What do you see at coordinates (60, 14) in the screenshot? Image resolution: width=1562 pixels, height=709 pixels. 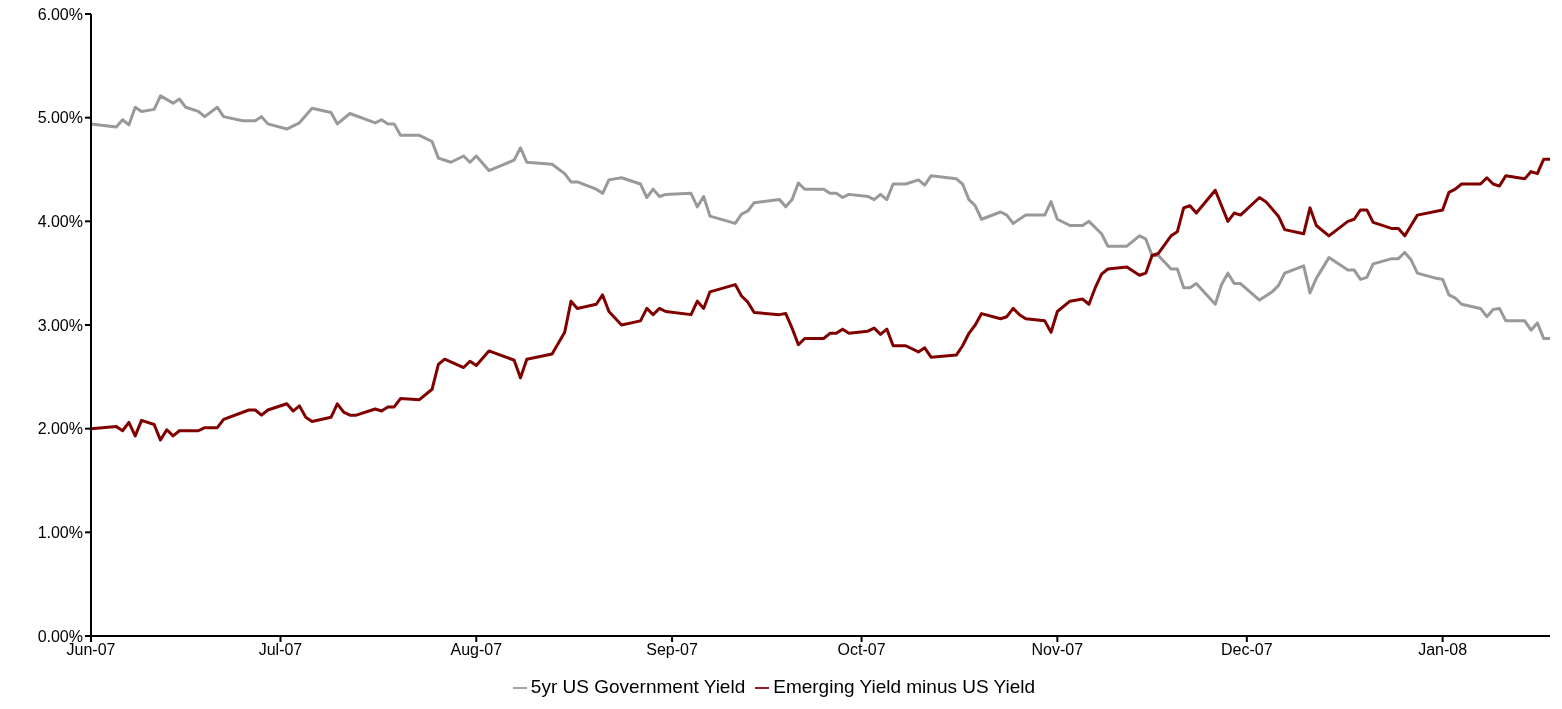 I see `y-tick-label: 6.00%` at bounding box center [60, 14].